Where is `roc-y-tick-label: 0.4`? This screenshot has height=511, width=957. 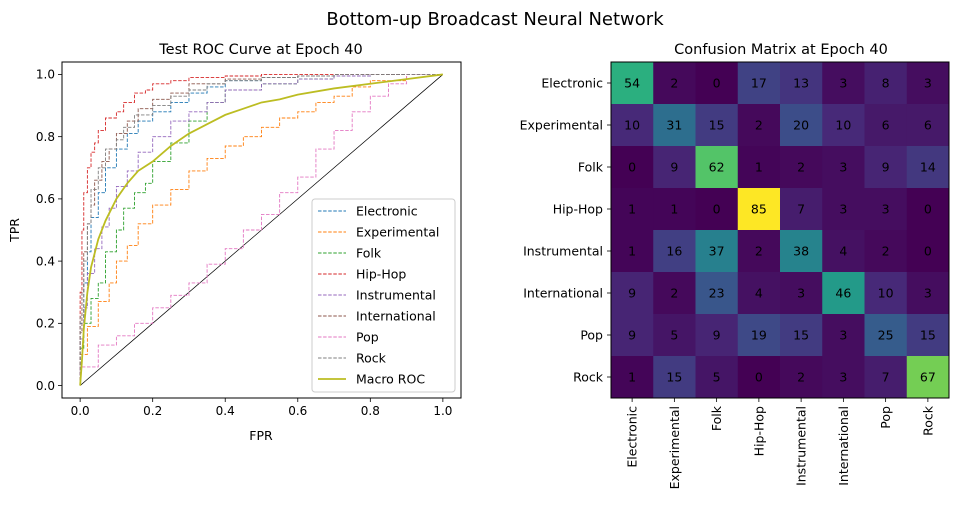 roc-y-tick-label: 0.4 is located at coordinates (45, 261).